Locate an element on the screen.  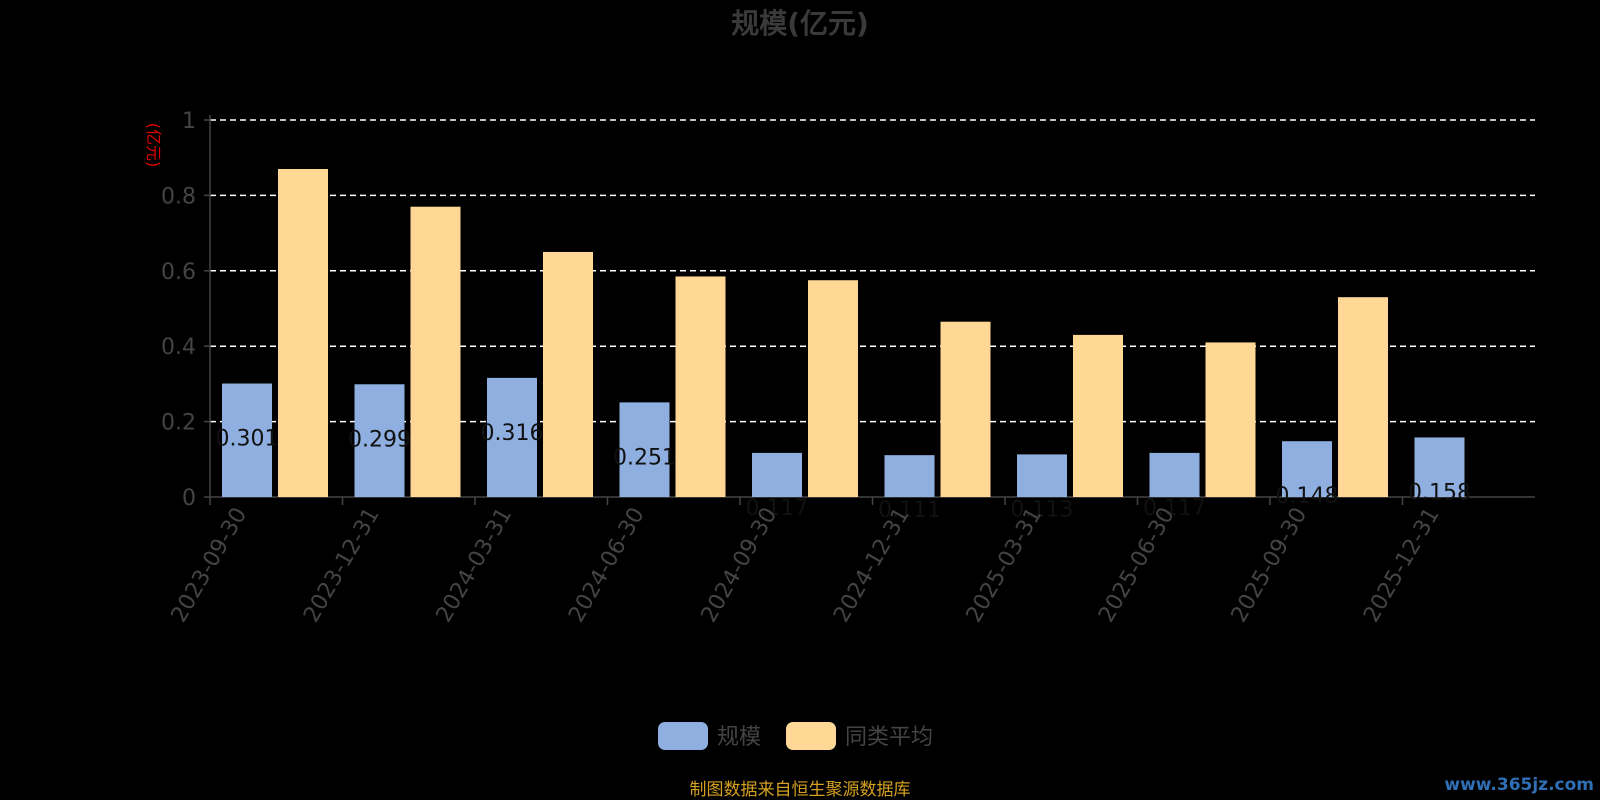
x-tick-label: 2024-12-31 is located at coordinates (872, 565).